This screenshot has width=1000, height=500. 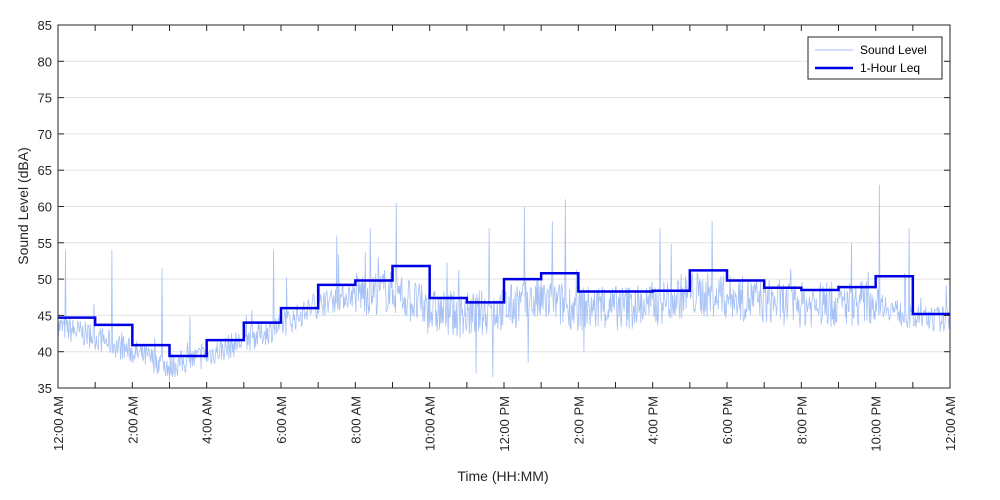 What do you see at coordinates (430, 423) in the screenshot?
I see `x-tick-label: 10:00 AM` at bounding box center [430, 423].